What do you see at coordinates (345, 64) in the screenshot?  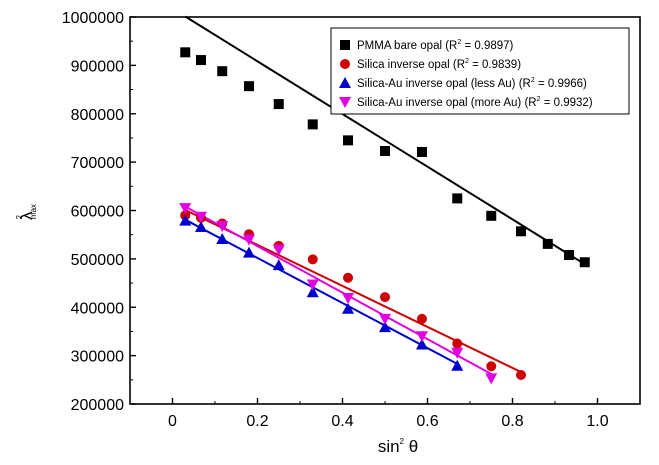 I see `legend-marker-circle` at bounding box center [345, 64].